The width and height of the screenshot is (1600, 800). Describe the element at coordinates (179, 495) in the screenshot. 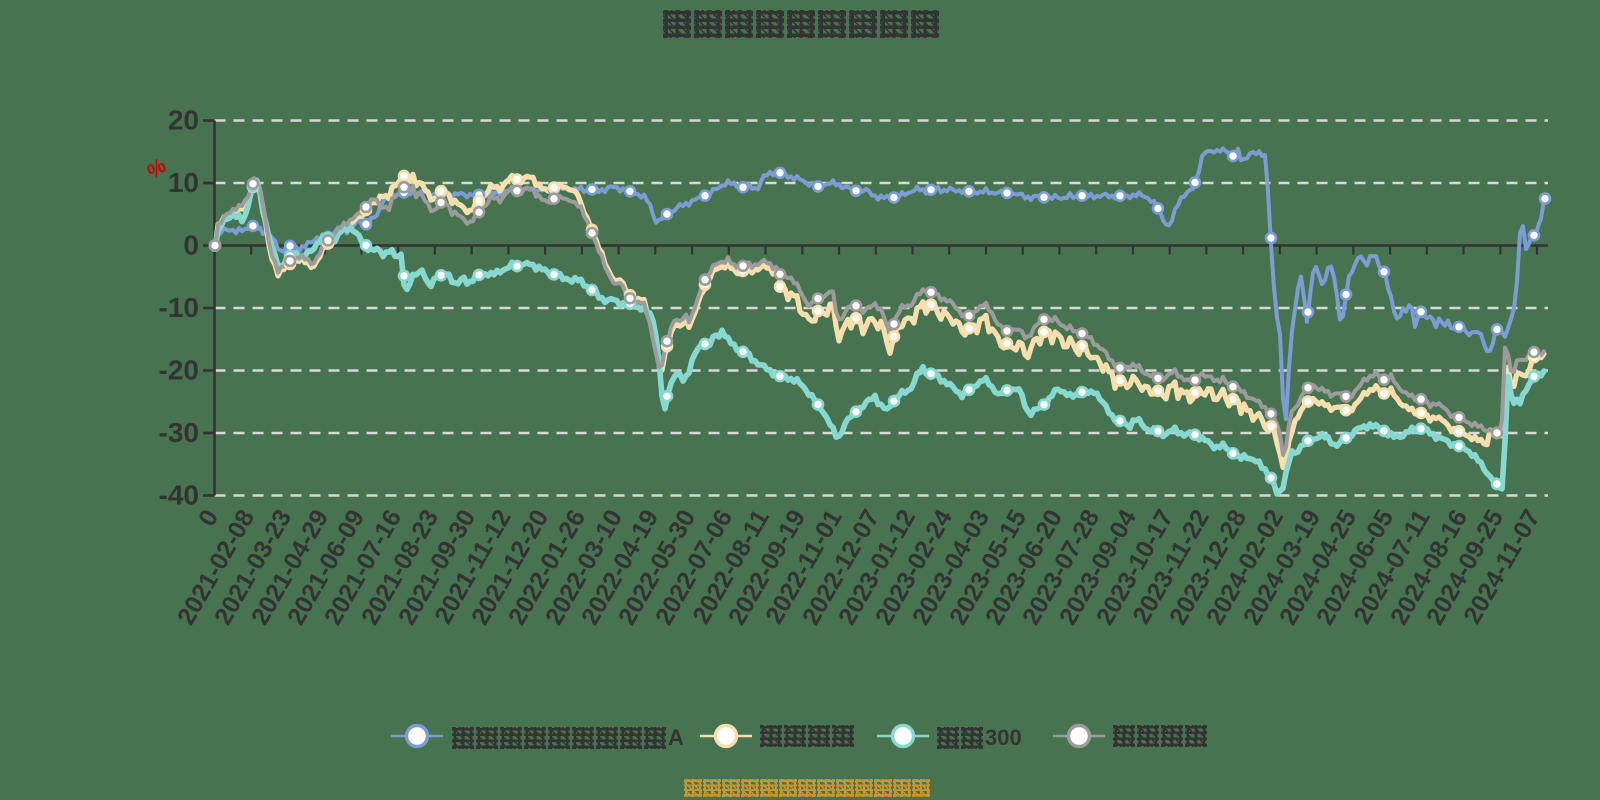

I see `svg-text: -40` at that location.